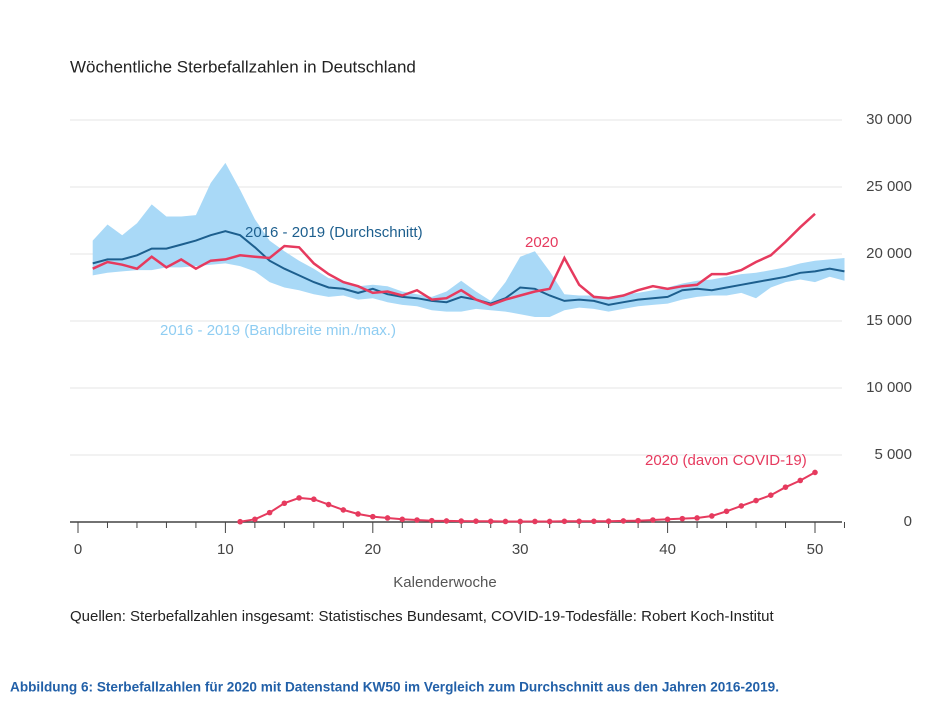 The image size is (945, 713). I want to click on y-tick-label: 15 000, so click(889, 320).